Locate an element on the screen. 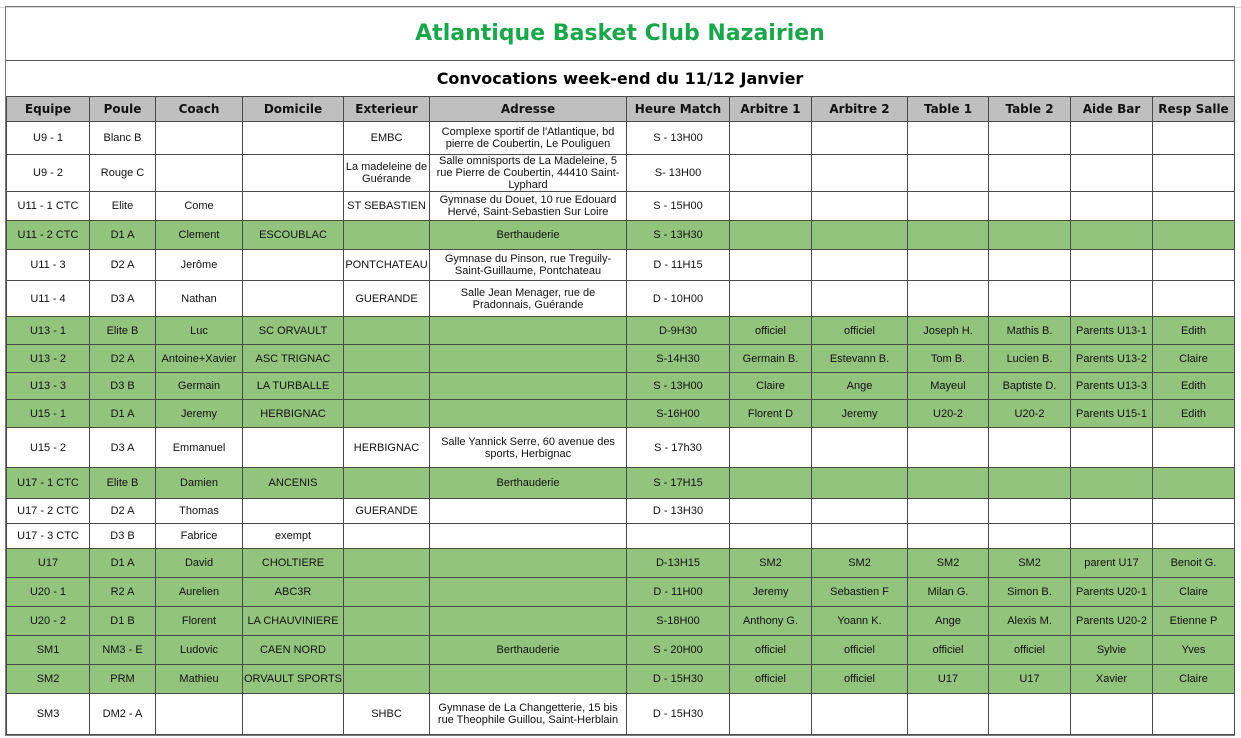  cell-equipe: SM2 is located at coordinates (48, 679).